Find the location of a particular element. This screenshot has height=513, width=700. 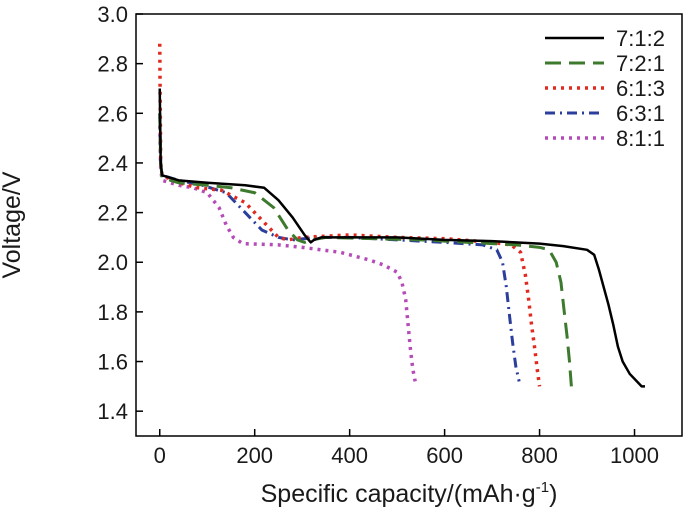

y-tick-label: 3.0 is located at coordinates (112, 14).